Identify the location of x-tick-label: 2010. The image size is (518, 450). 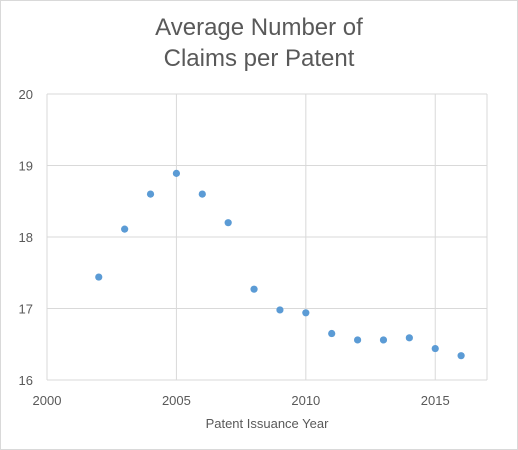
(305, 400).